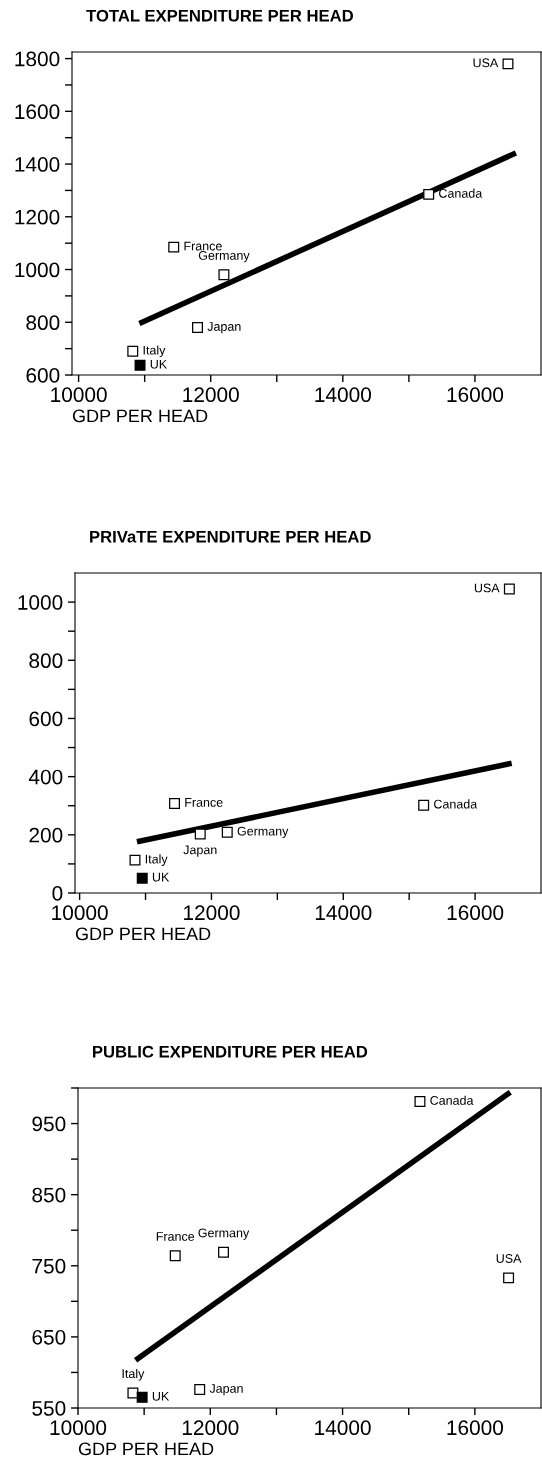  Describe the element at coordinates (49, 1266) in the screenshot. I see `y-tick-label: 750` at that location.